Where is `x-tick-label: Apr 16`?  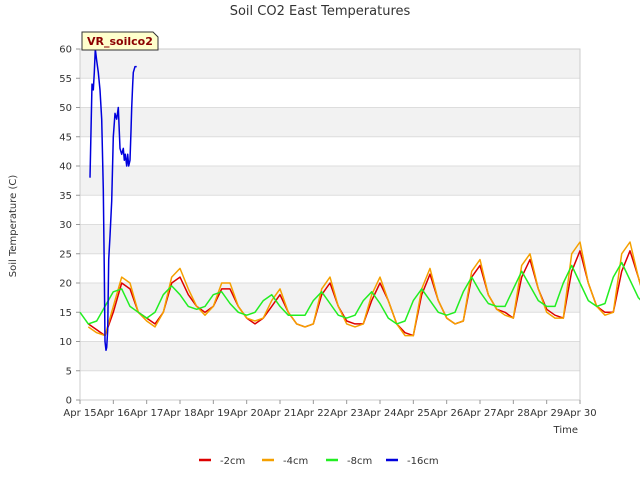 x-tick-label: Apr 16 is located at coordinates (113, 413).